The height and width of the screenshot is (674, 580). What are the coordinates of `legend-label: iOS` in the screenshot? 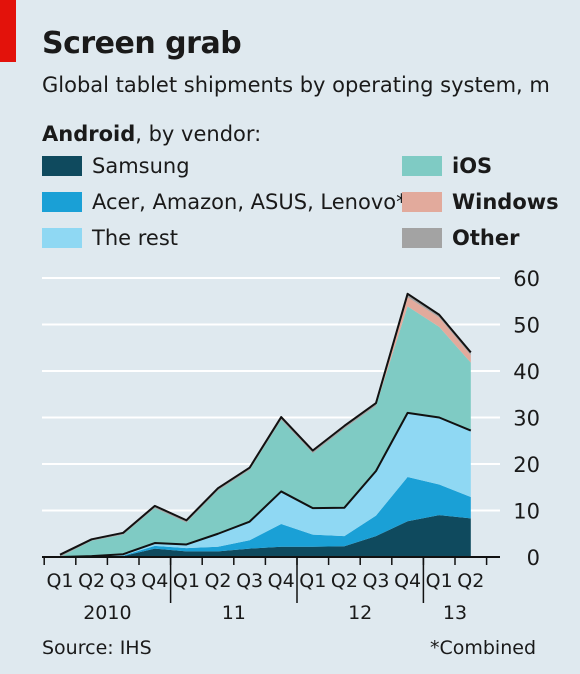 It's located at (472, 166).